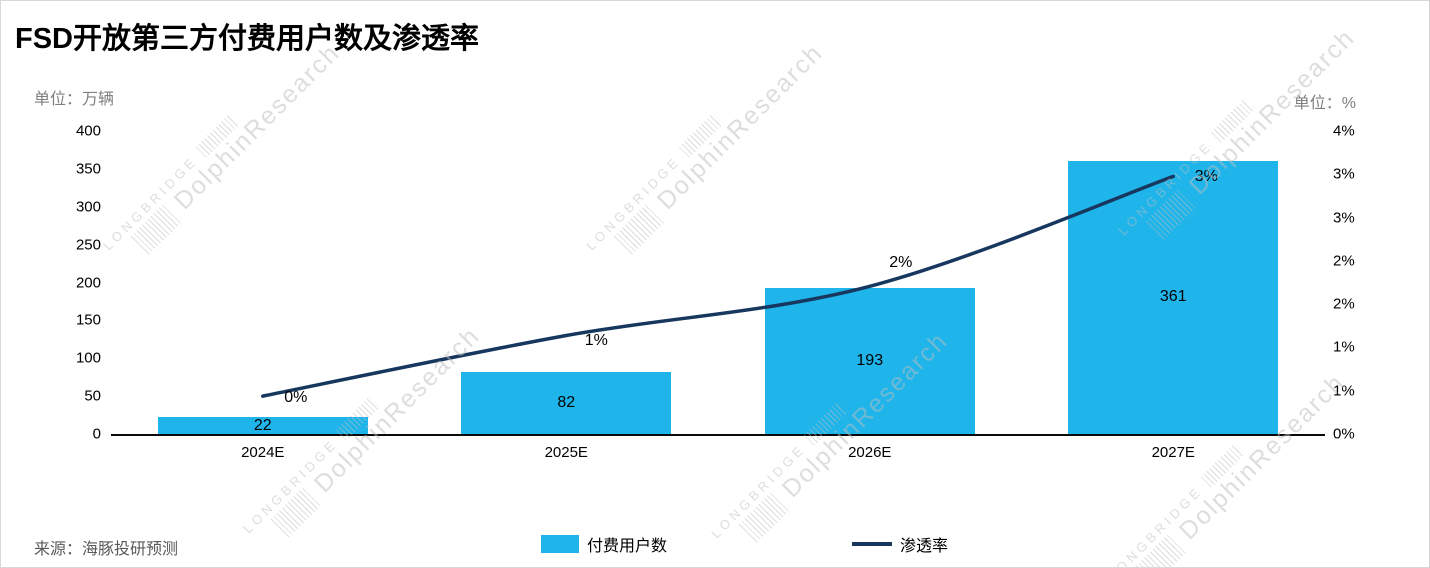 The width and height of the screenshot is (1430, 568). Describe the element at coordinates (1344, 131) in the screenshot. I see `right-axis-tick: 4%` at that location.